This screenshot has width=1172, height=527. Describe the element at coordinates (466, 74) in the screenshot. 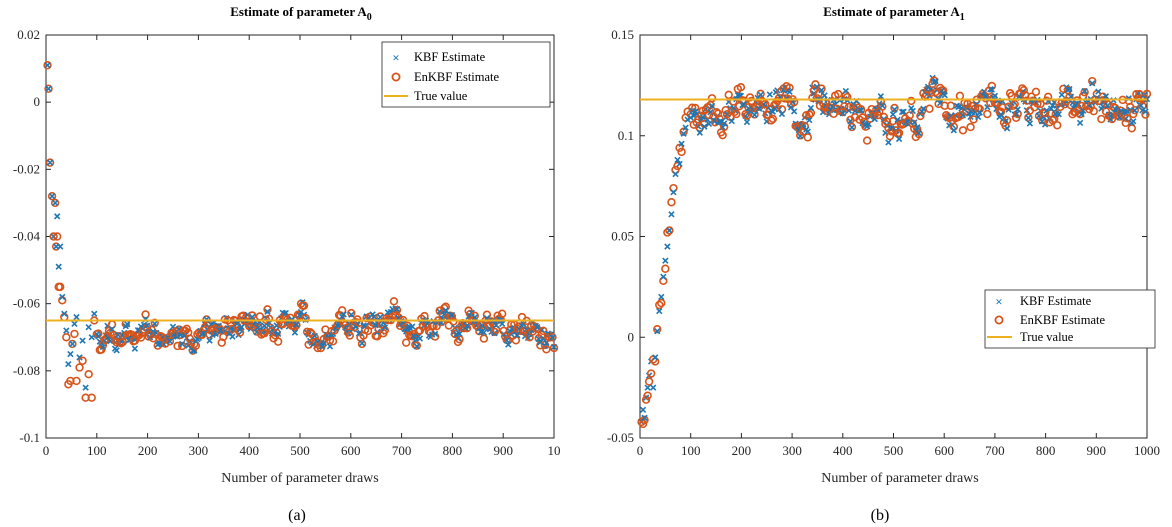

I see `chart-a-legend: × KBF Estimate EnKBF Estimate True value` at that location.